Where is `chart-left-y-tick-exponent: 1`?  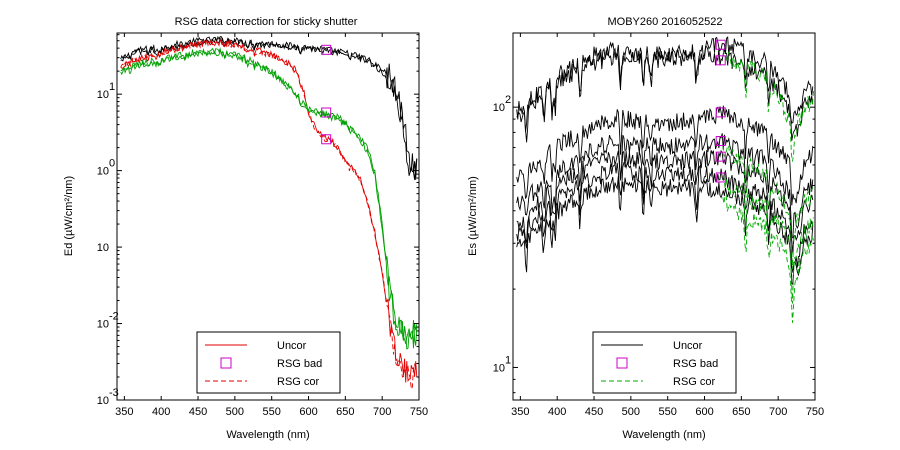
chart-left-y-tick-exponent: 1 is located at coordinates (112, 87).